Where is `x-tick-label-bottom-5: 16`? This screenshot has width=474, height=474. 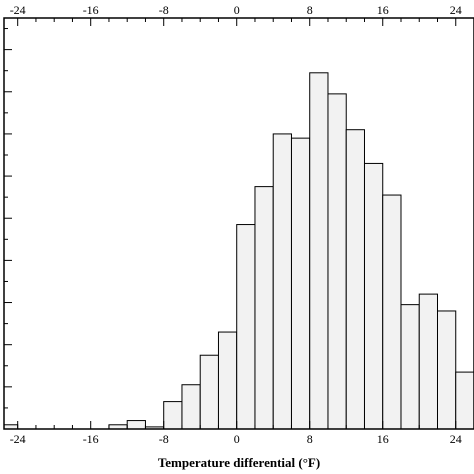 x-tick-label-bottom-5: 16 is located at coordinates (383, 439).